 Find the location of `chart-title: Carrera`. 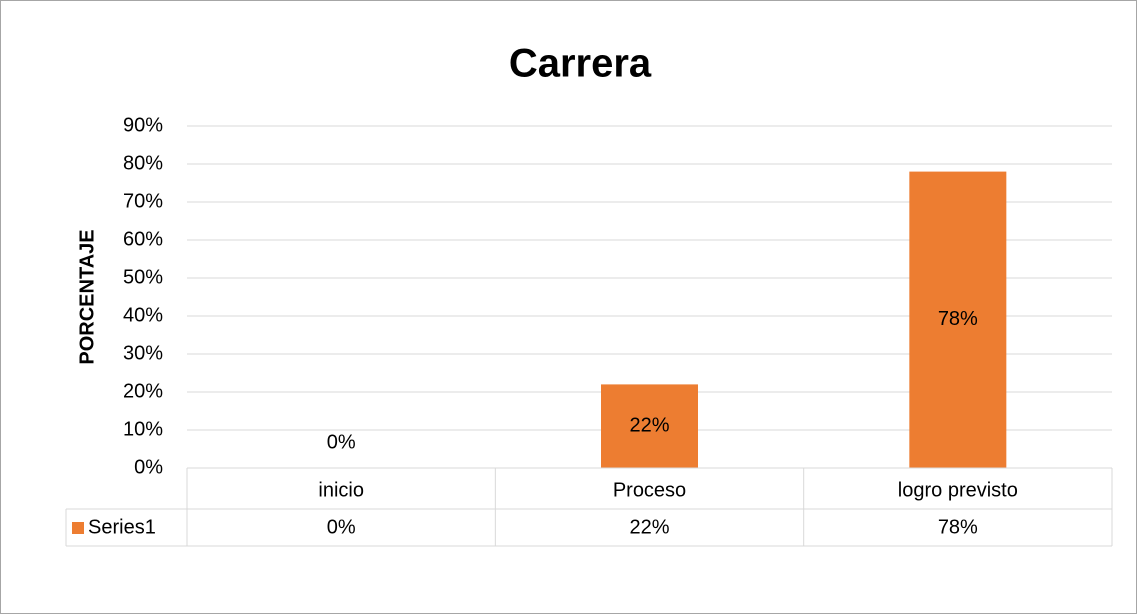

chart-title: Carrera is located at coordinates (580, 64).